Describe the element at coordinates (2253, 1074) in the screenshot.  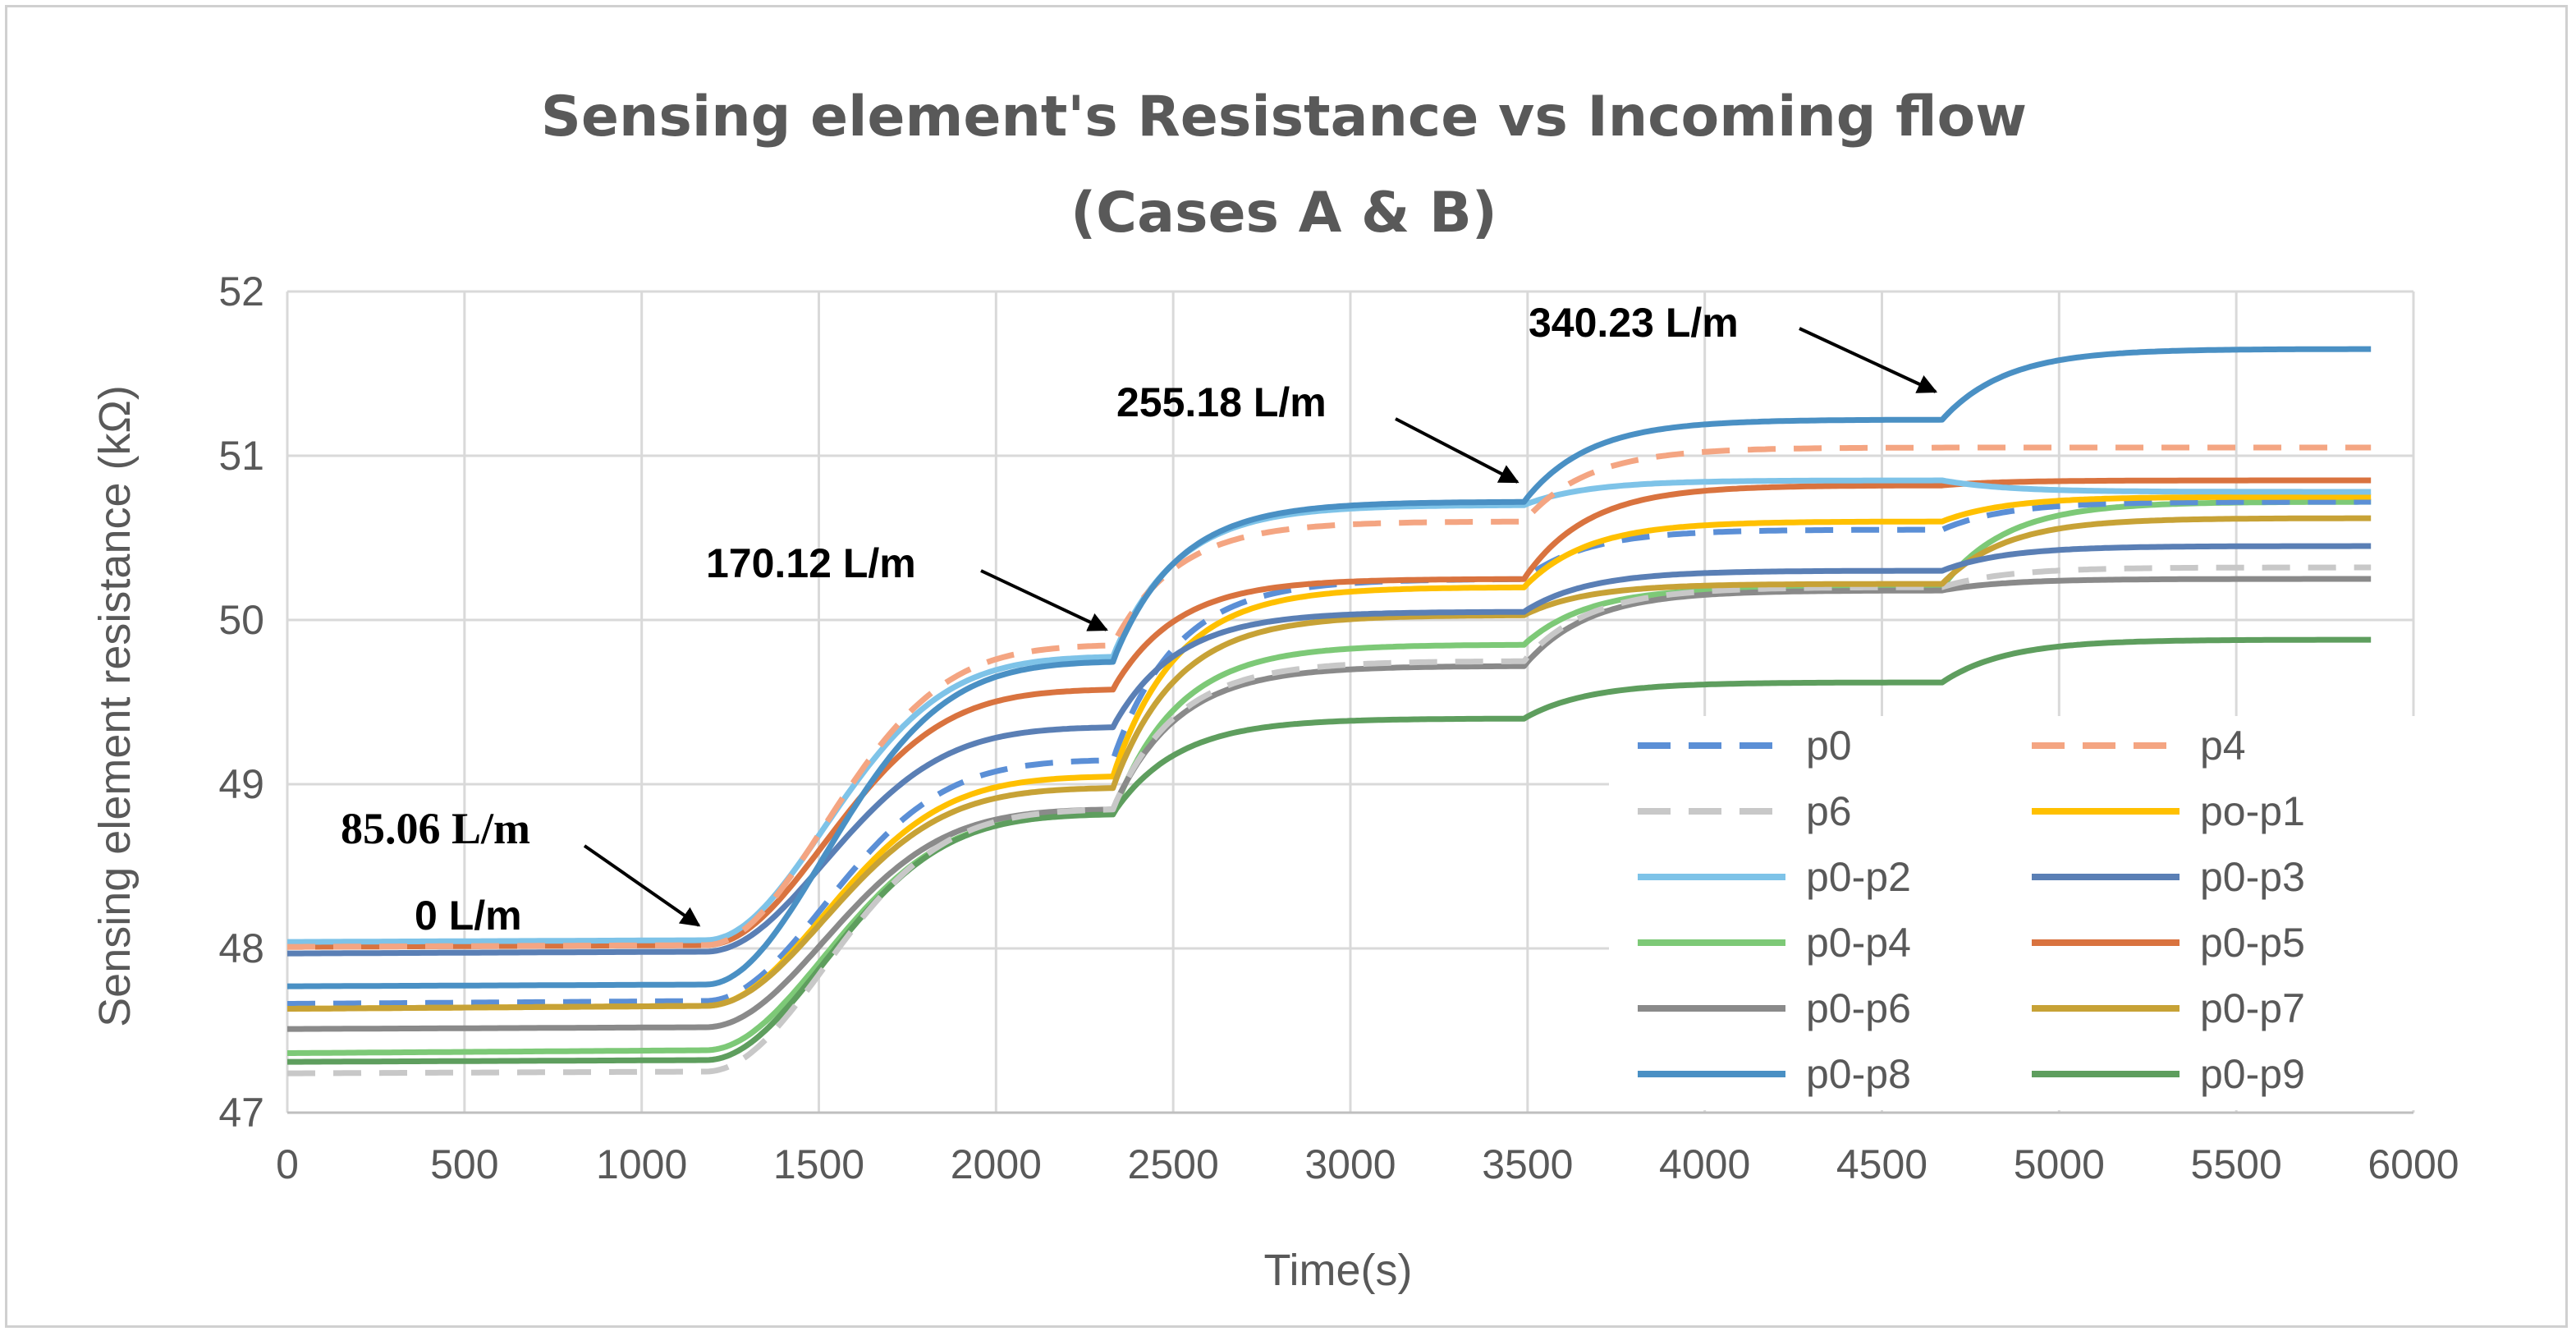
I see `legend-label: p0-p9` at that location.